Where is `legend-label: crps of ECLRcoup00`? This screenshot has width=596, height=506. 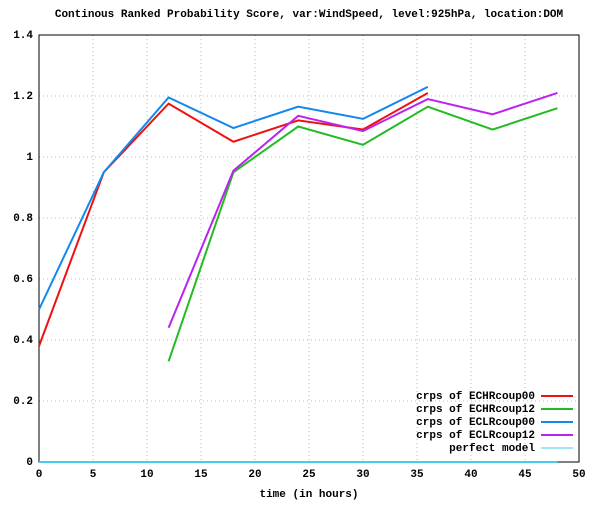
legend-label: crps of ECLRcoup00 is located at coordinates (475, 423).